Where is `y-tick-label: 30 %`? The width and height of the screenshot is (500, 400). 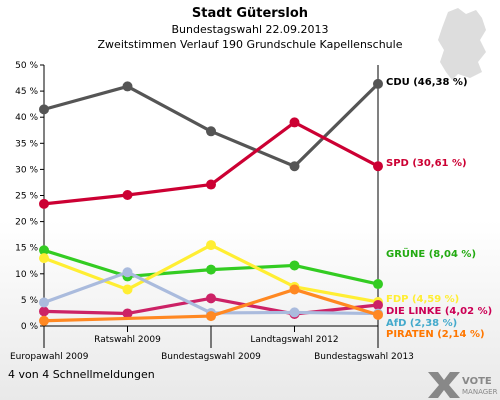 y-tick-label: 30 % is located at coordinates (26, 170).